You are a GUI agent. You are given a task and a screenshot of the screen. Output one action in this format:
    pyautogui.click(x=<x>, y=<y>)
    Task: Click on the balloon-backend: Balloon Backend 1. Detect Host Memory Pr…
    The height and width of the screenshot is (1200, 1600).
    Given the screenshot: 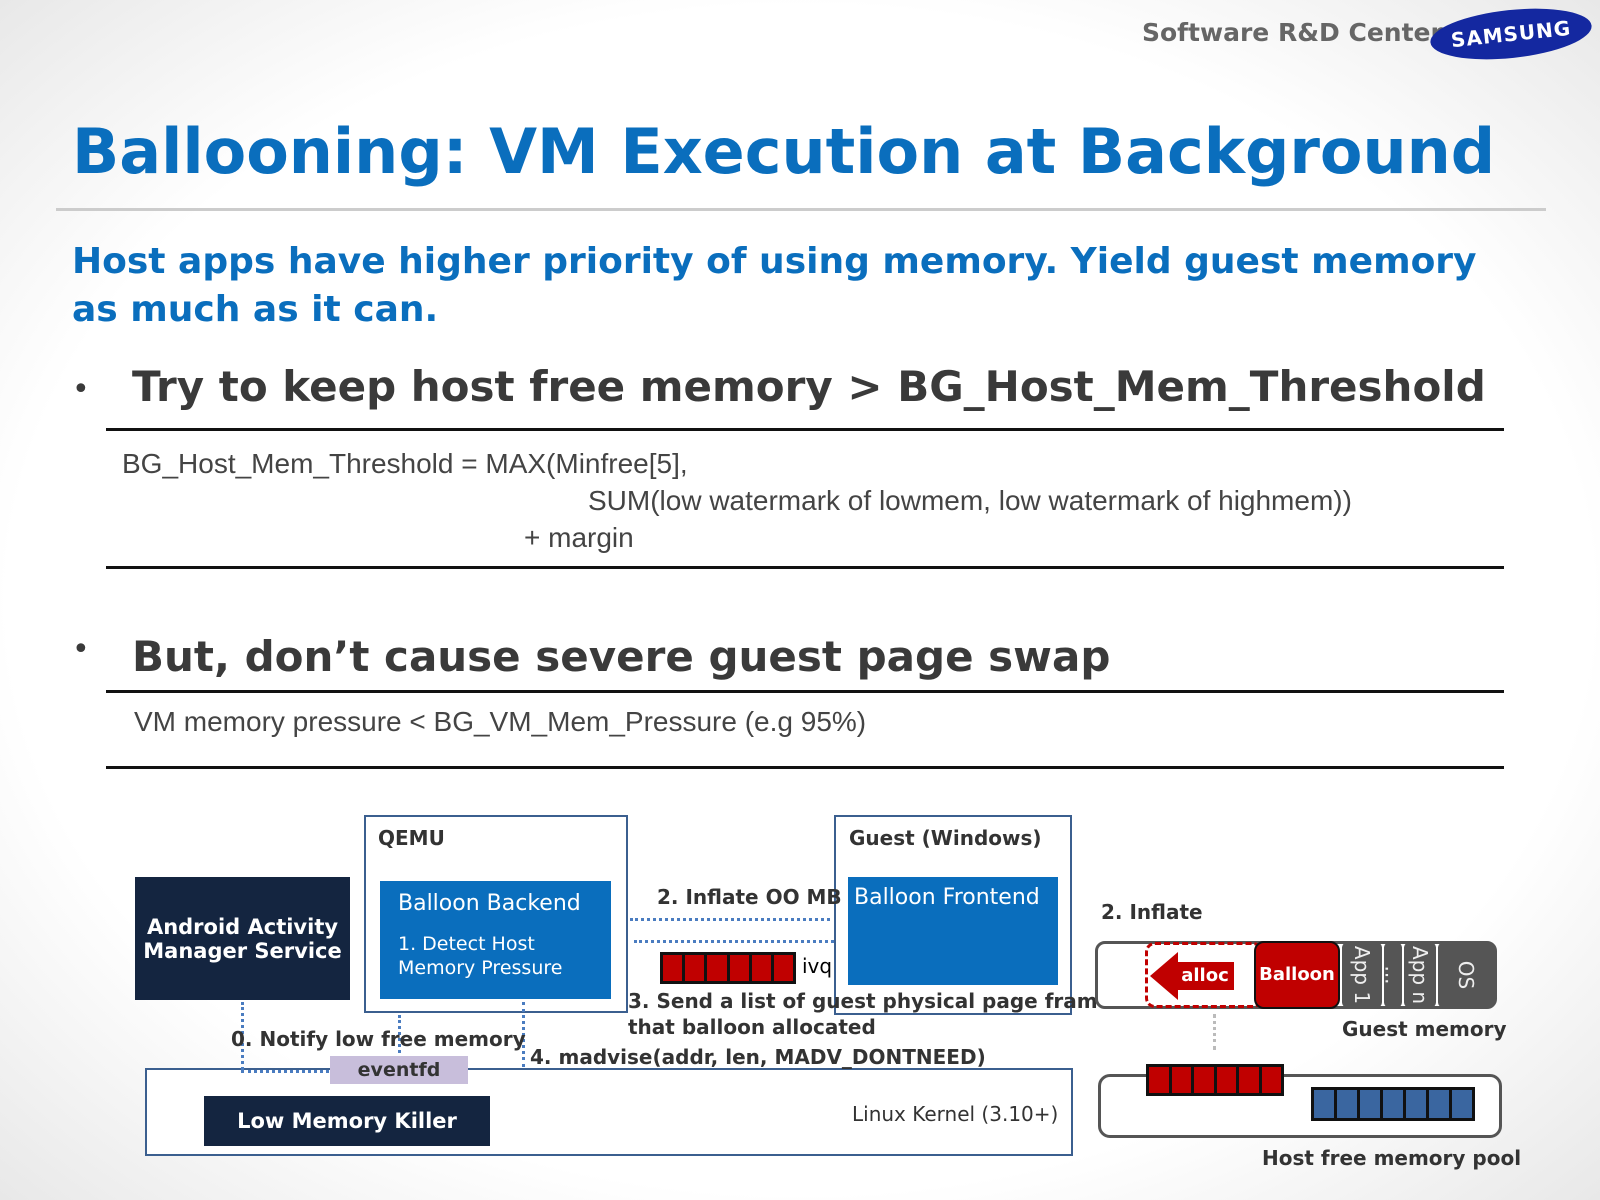 What is the action you would take?
    pyautogui.click(x=495, y=940)
    